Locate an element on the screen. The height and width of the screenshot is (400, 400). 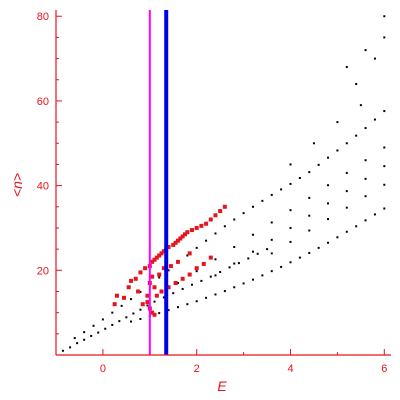
y-tick-label: 80 is located at coordinates (43, 17).